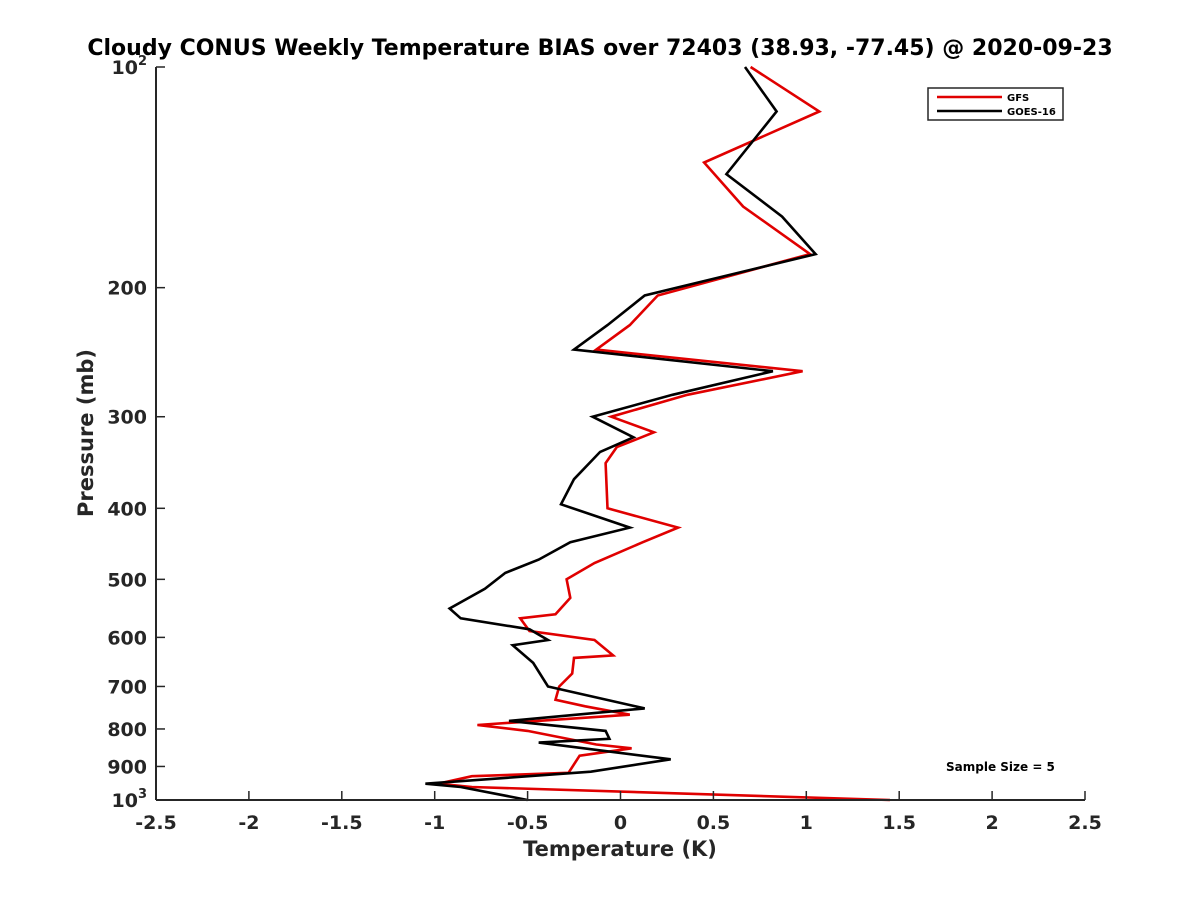  I want to click on y-tick-label-base: 600, so click(127, 638).